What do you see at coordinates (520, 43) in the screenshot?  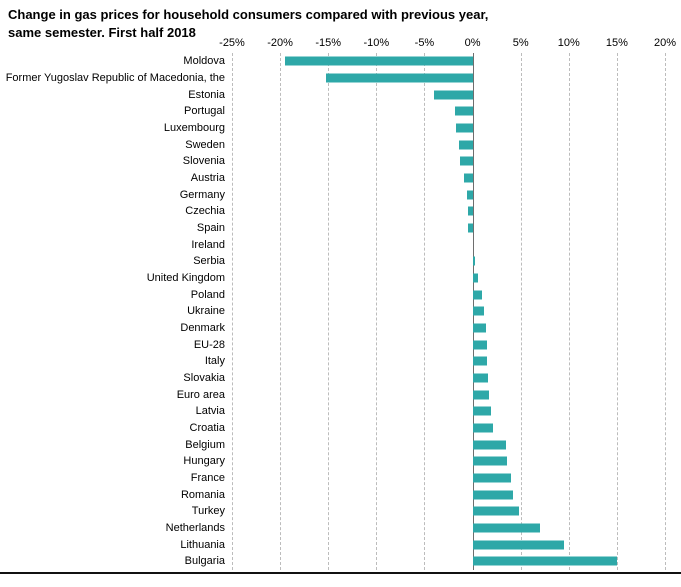 I see `x-tick-label: 5%` at bounding box center [520, 43].